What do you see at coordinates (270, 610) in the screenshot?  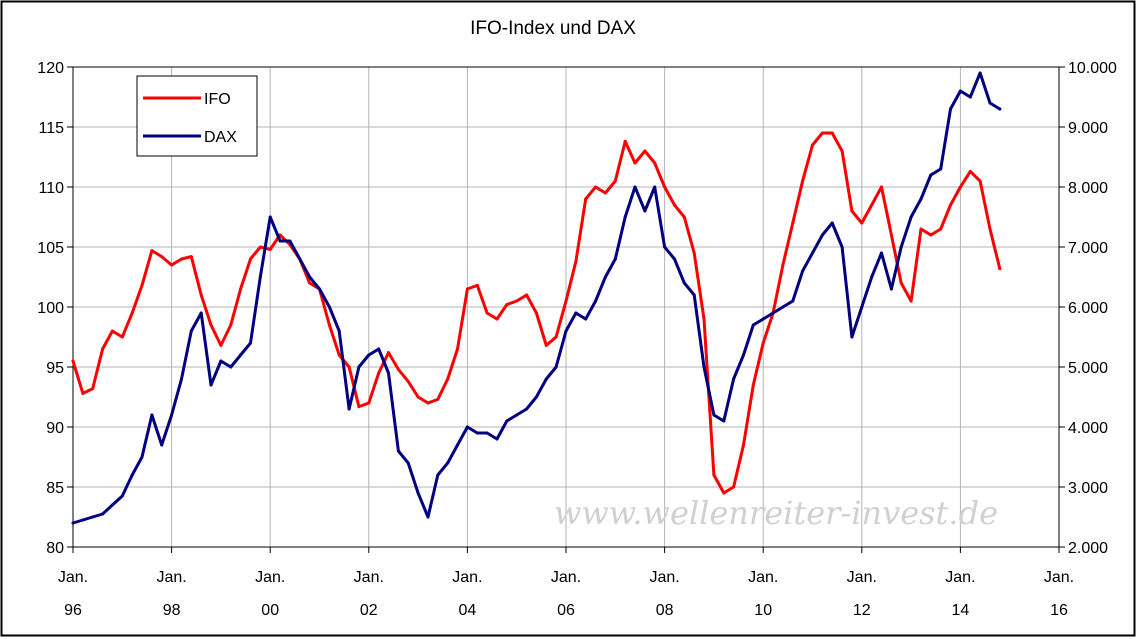 I see `x-tick-label-year: 00` at bounding box center [270, 610].